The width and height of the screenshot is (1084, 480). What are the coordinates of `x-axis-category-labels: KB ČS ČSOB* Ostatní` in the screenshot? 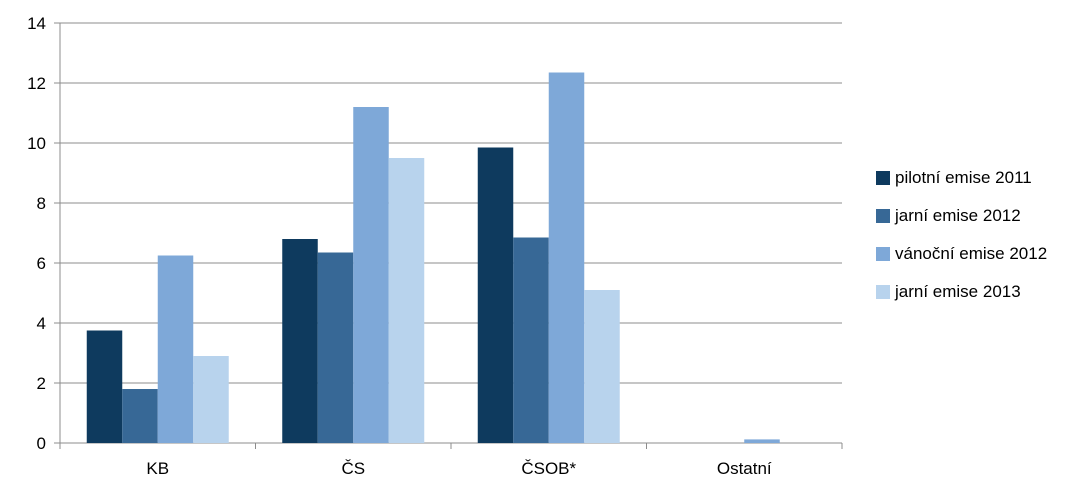 It's located at (459, 468).